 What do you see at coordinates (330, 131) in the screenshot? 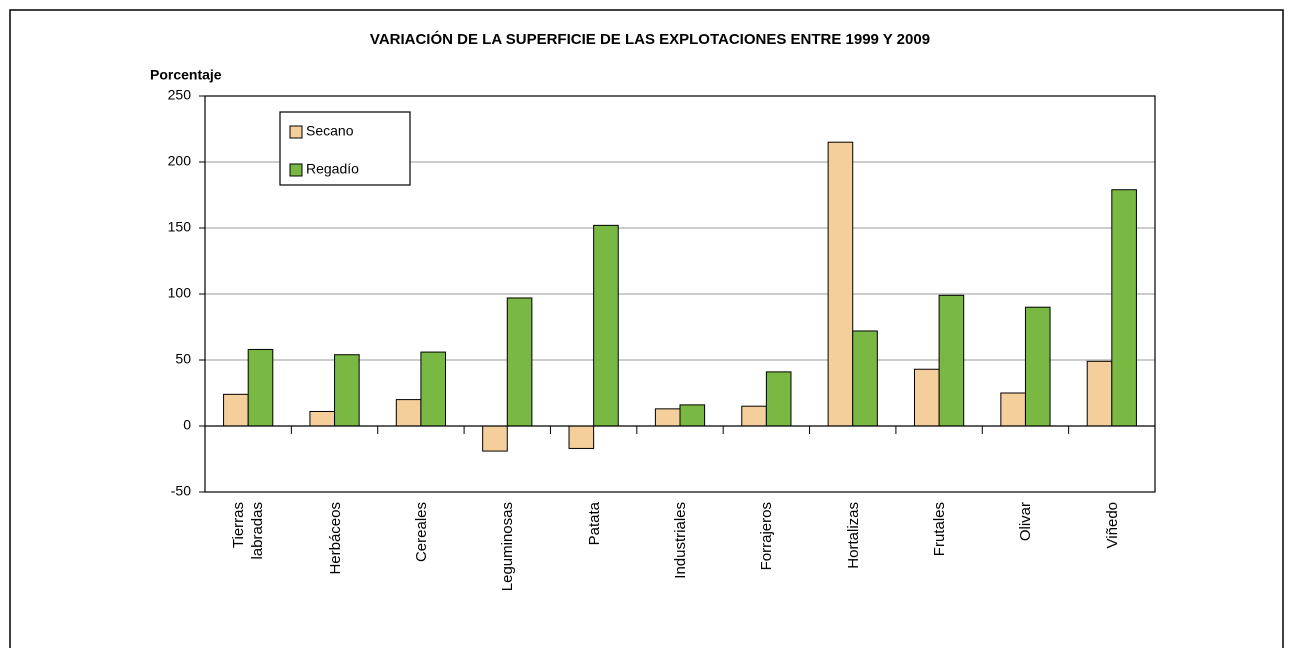
I see `legend-label: Secano` at bounding box center [330, 131].